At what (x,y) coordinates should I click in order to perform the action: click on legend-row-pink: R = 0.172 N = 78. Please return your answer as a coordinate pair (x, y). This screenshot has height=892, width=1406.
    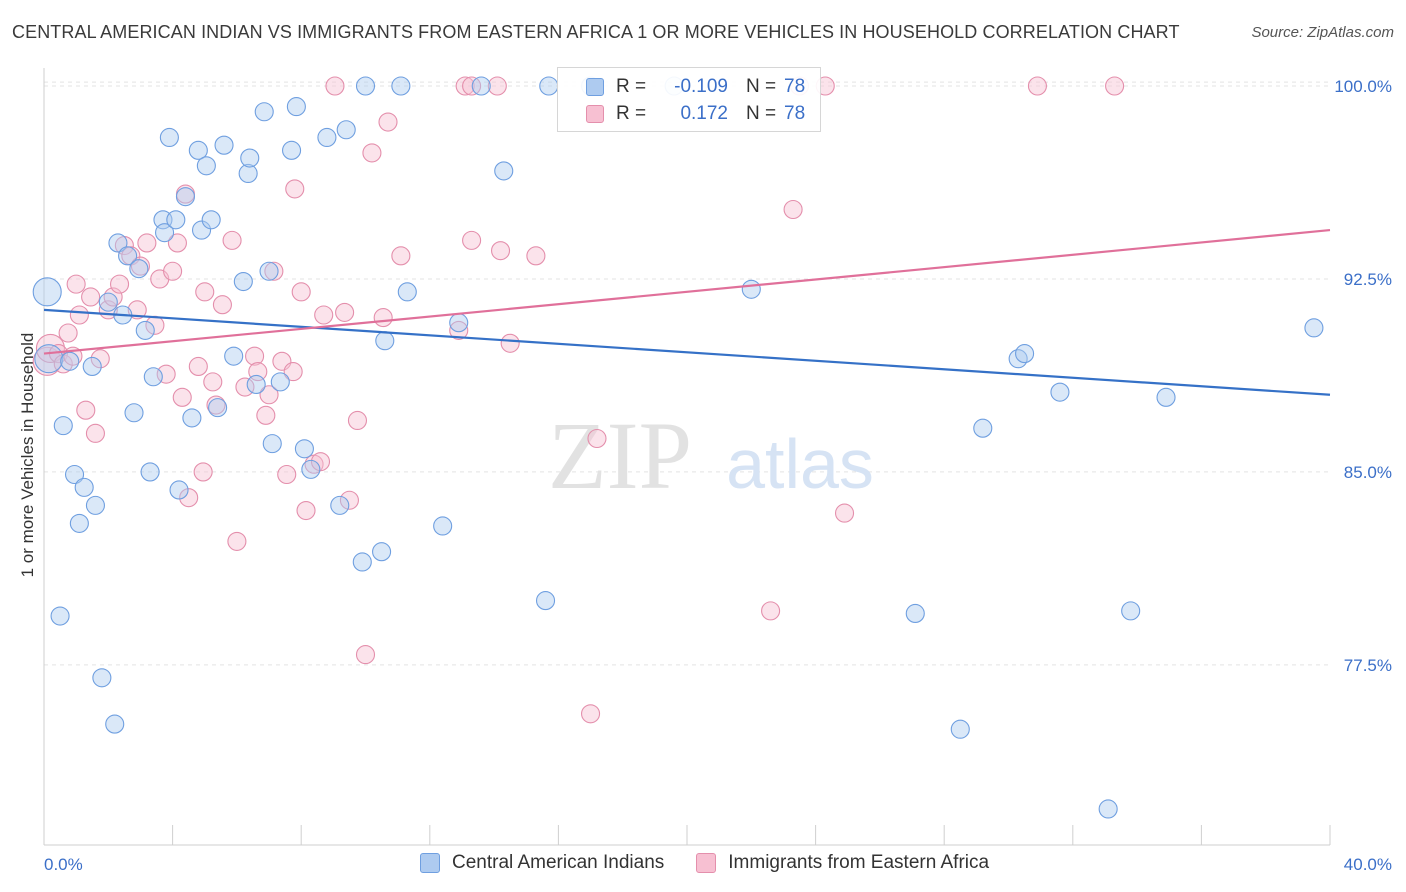
    Looking at the image, I should click on (681, 114).